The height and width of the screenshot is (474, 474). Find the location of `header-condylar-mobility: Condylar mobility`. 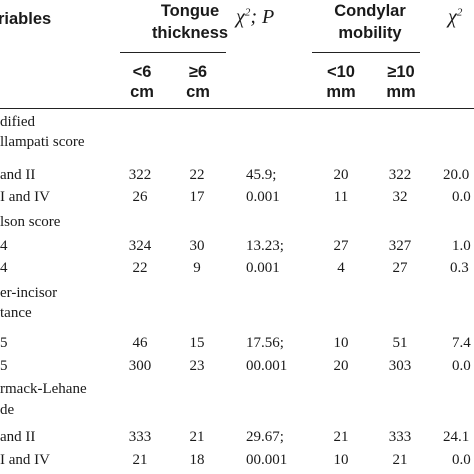

header-condylar-mobility: Condylar mobility is located at coordinates (370, 22).